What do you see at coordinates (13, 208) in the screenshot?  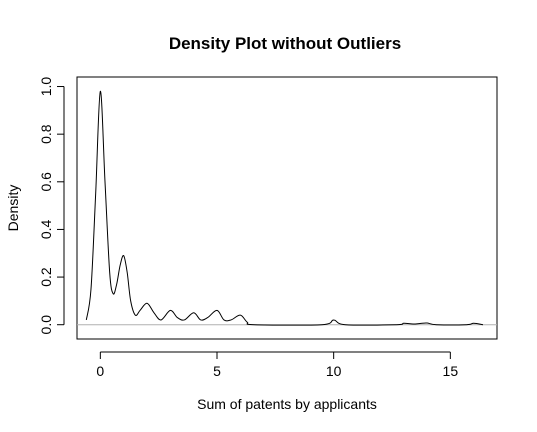 I see `y-axis-label: Density` at bounding box center [13, 208].